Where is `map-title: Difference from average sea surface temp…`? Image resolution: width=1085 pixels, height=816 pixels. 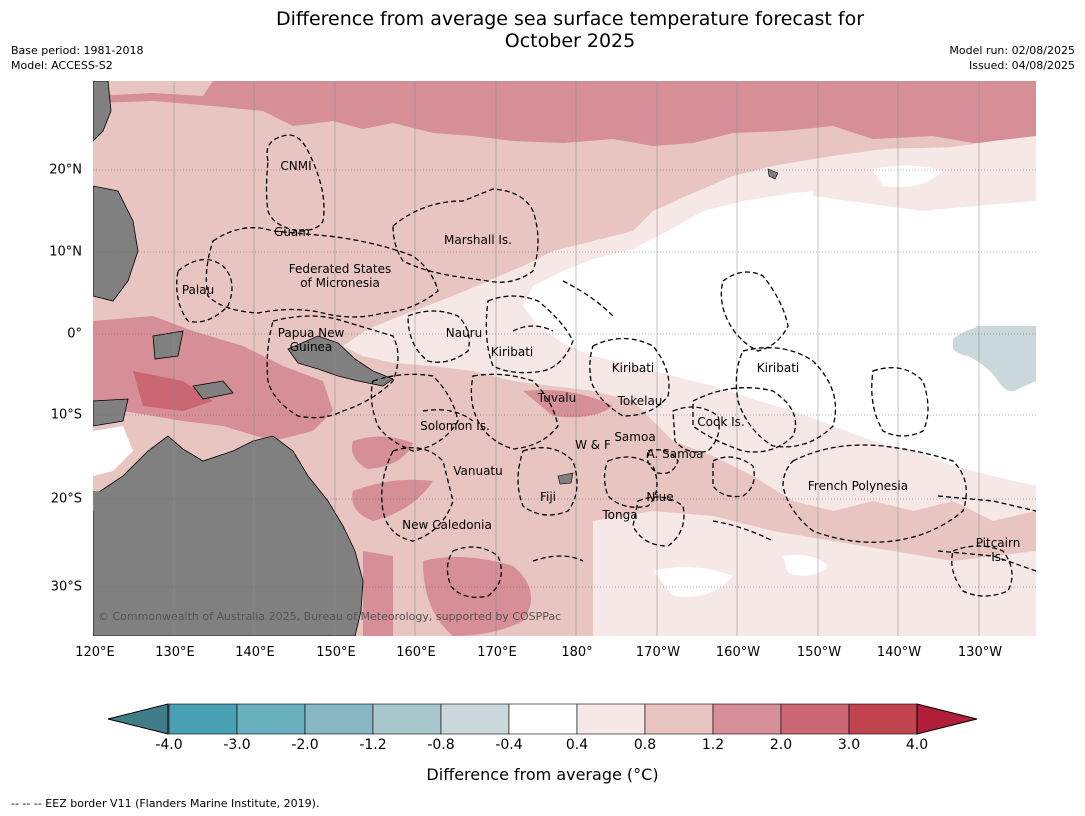
map-title: Difference from average sea surface temp… is located at coordinates (542, 30).